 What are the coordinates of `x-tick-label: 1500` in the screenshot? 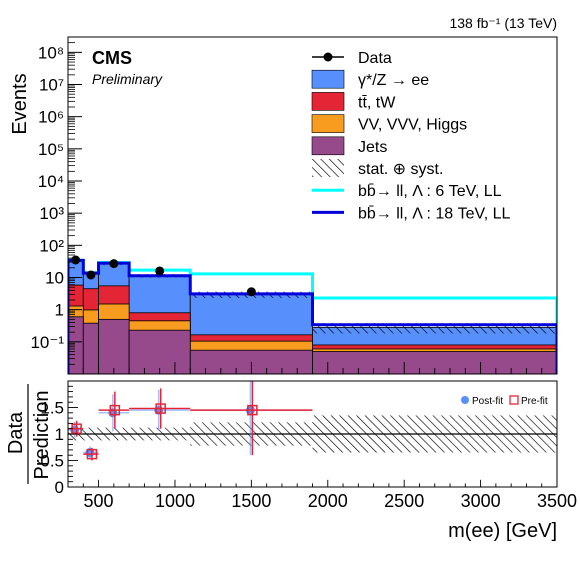 It's located at (251, 501).